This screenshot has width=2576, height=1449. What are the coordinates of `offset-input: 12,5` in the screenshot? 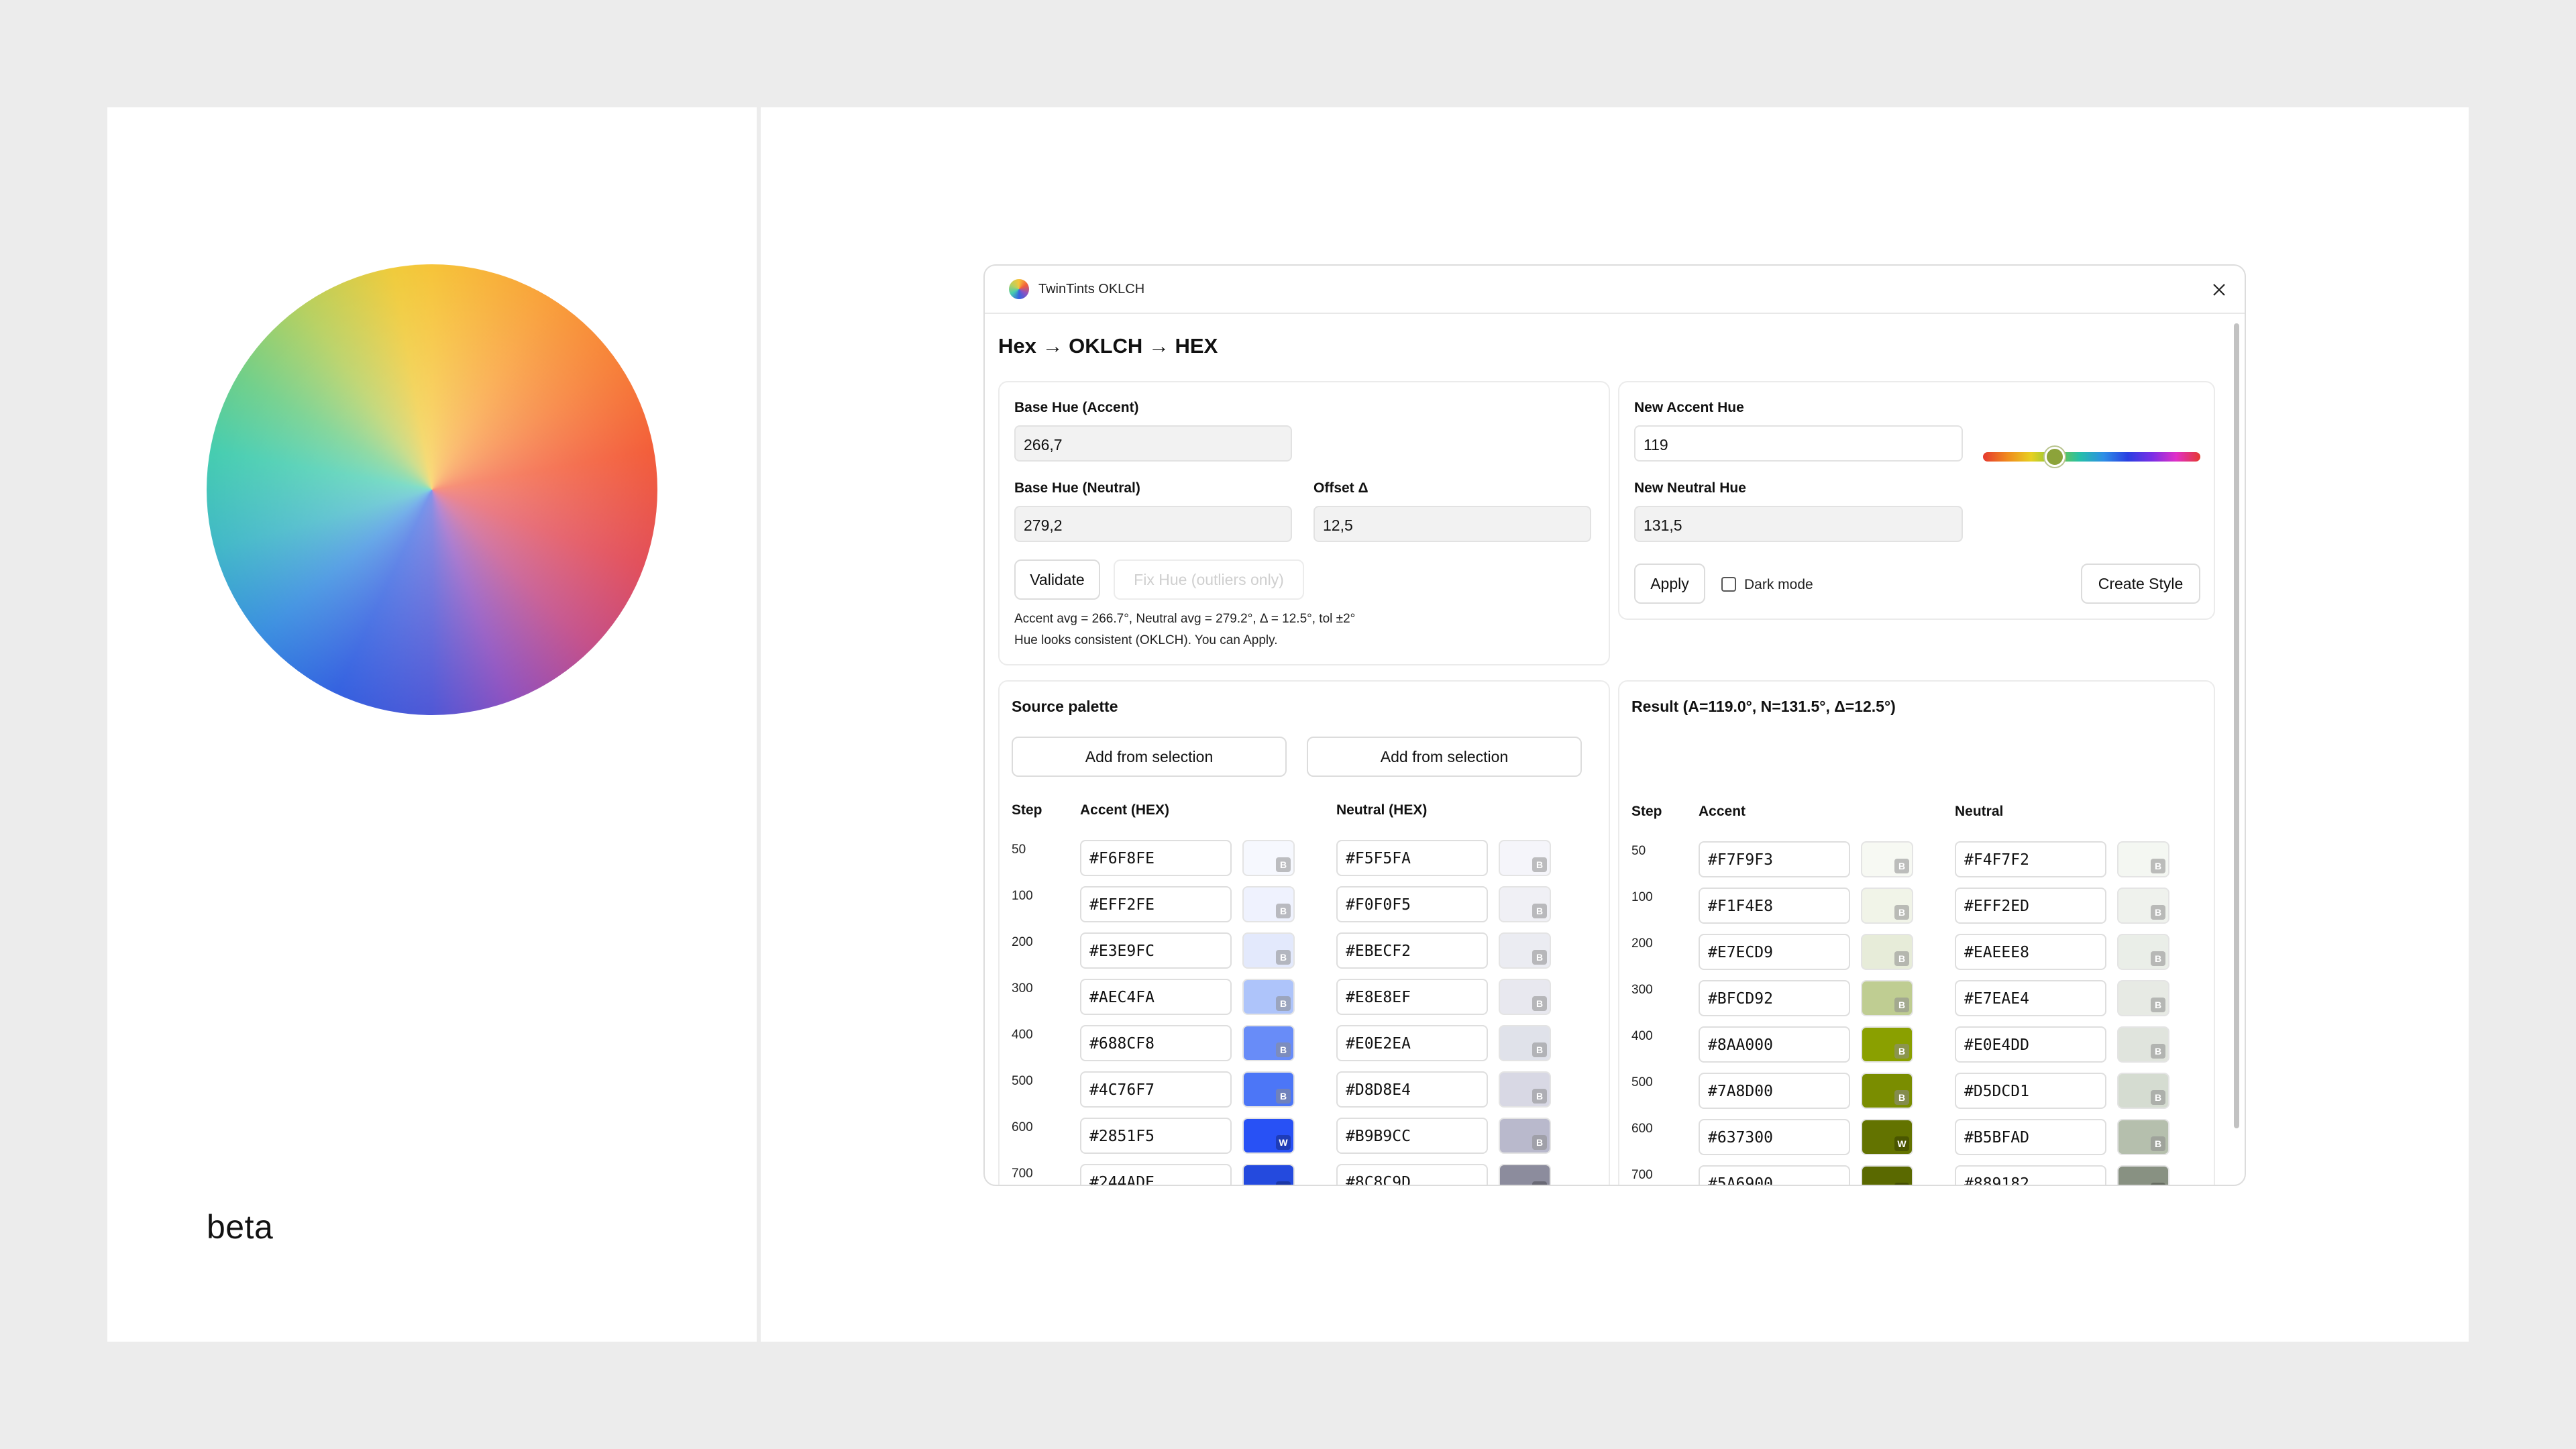 It's located at (1452, 524).